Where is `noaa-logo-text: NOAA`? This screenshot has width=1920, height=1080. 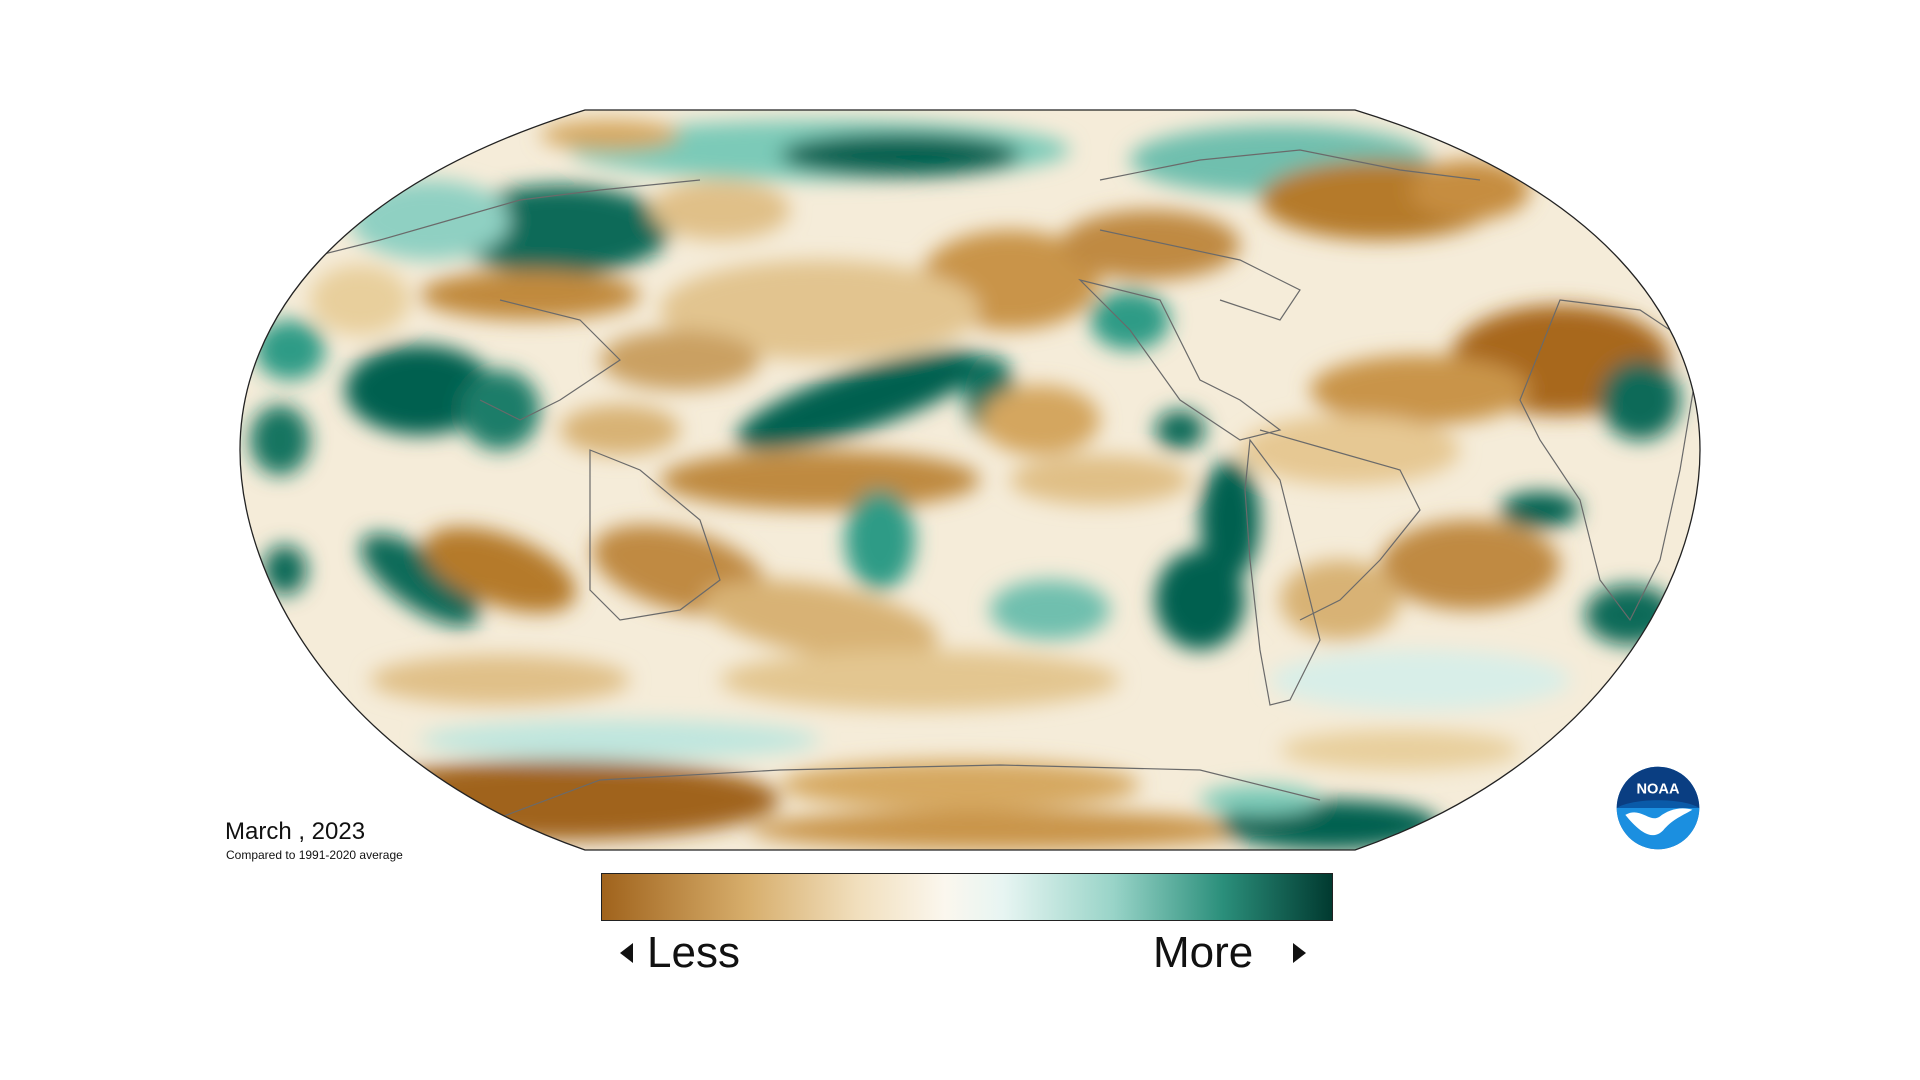 noaa-logo-text: NOAA is located at coordinates (1657, 789).